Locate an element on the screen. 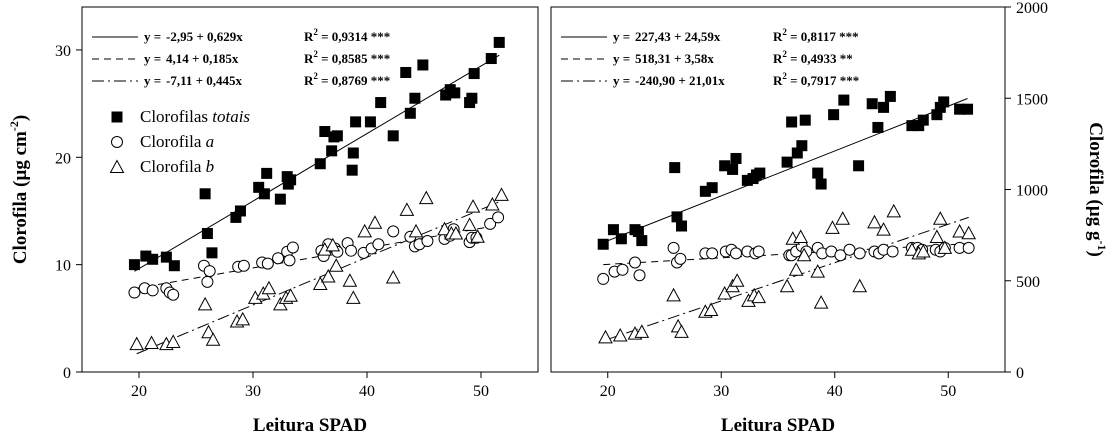  r-squared-exponent: 2 is located at coordinates (784, 32).